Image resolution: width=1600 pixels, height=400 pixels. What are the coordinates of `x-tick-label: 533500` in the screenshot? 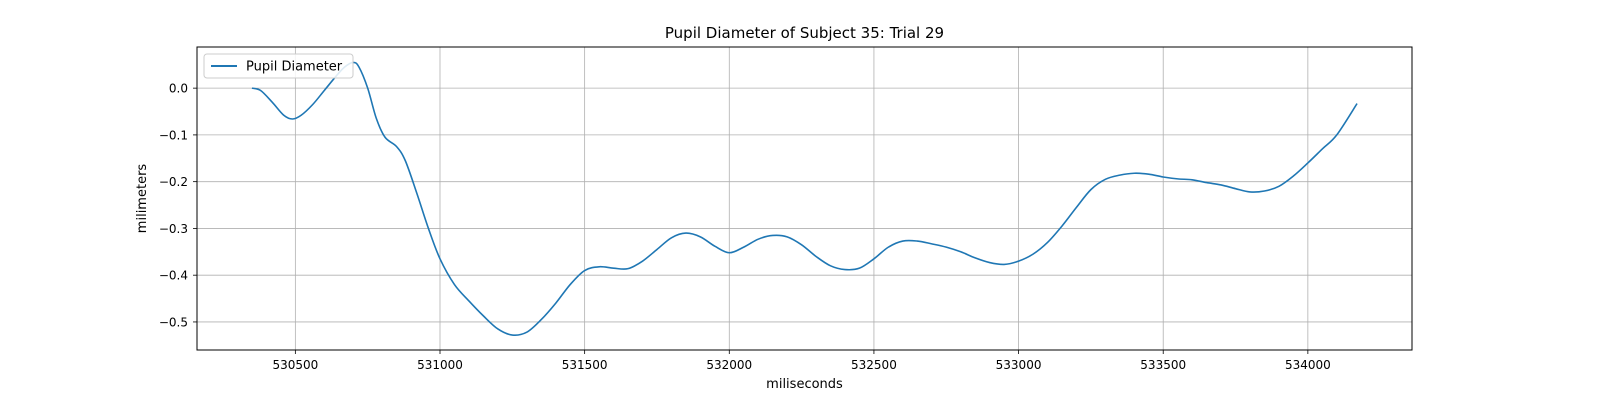 It's located at (1163, 365).